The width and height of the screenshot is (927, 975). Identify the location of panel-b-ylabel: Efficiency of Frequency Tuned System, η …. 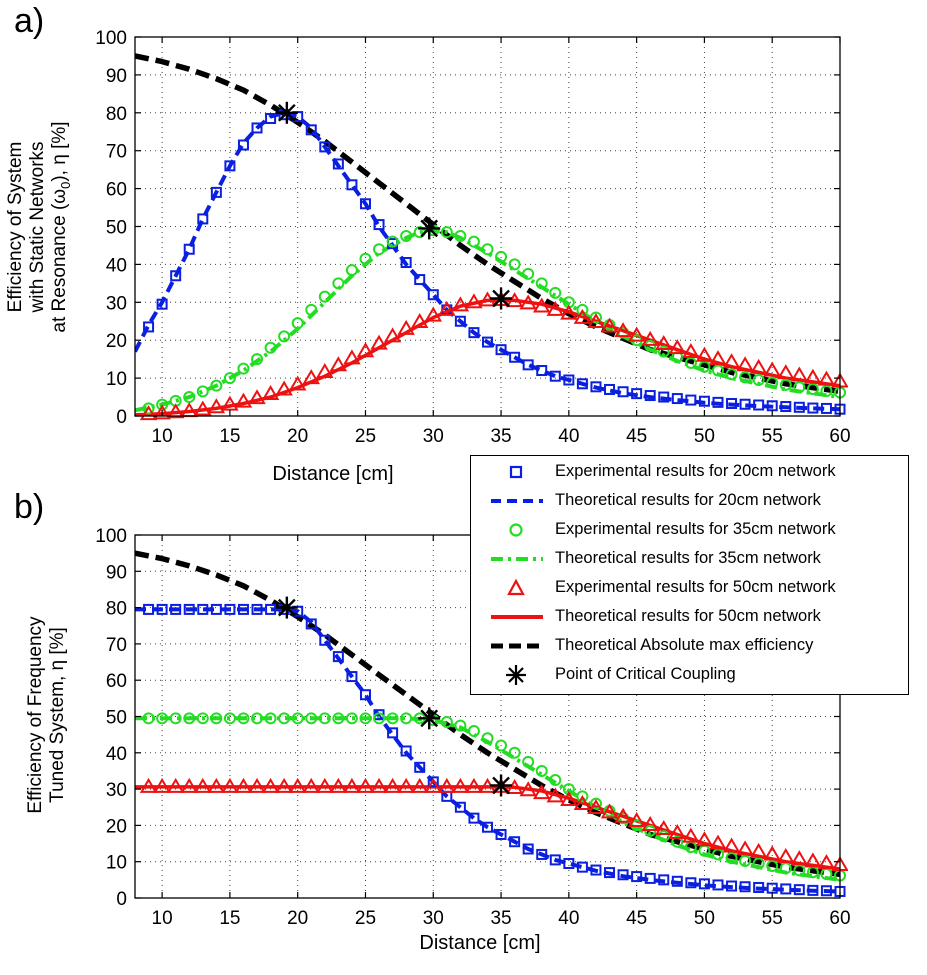
(47, 715).